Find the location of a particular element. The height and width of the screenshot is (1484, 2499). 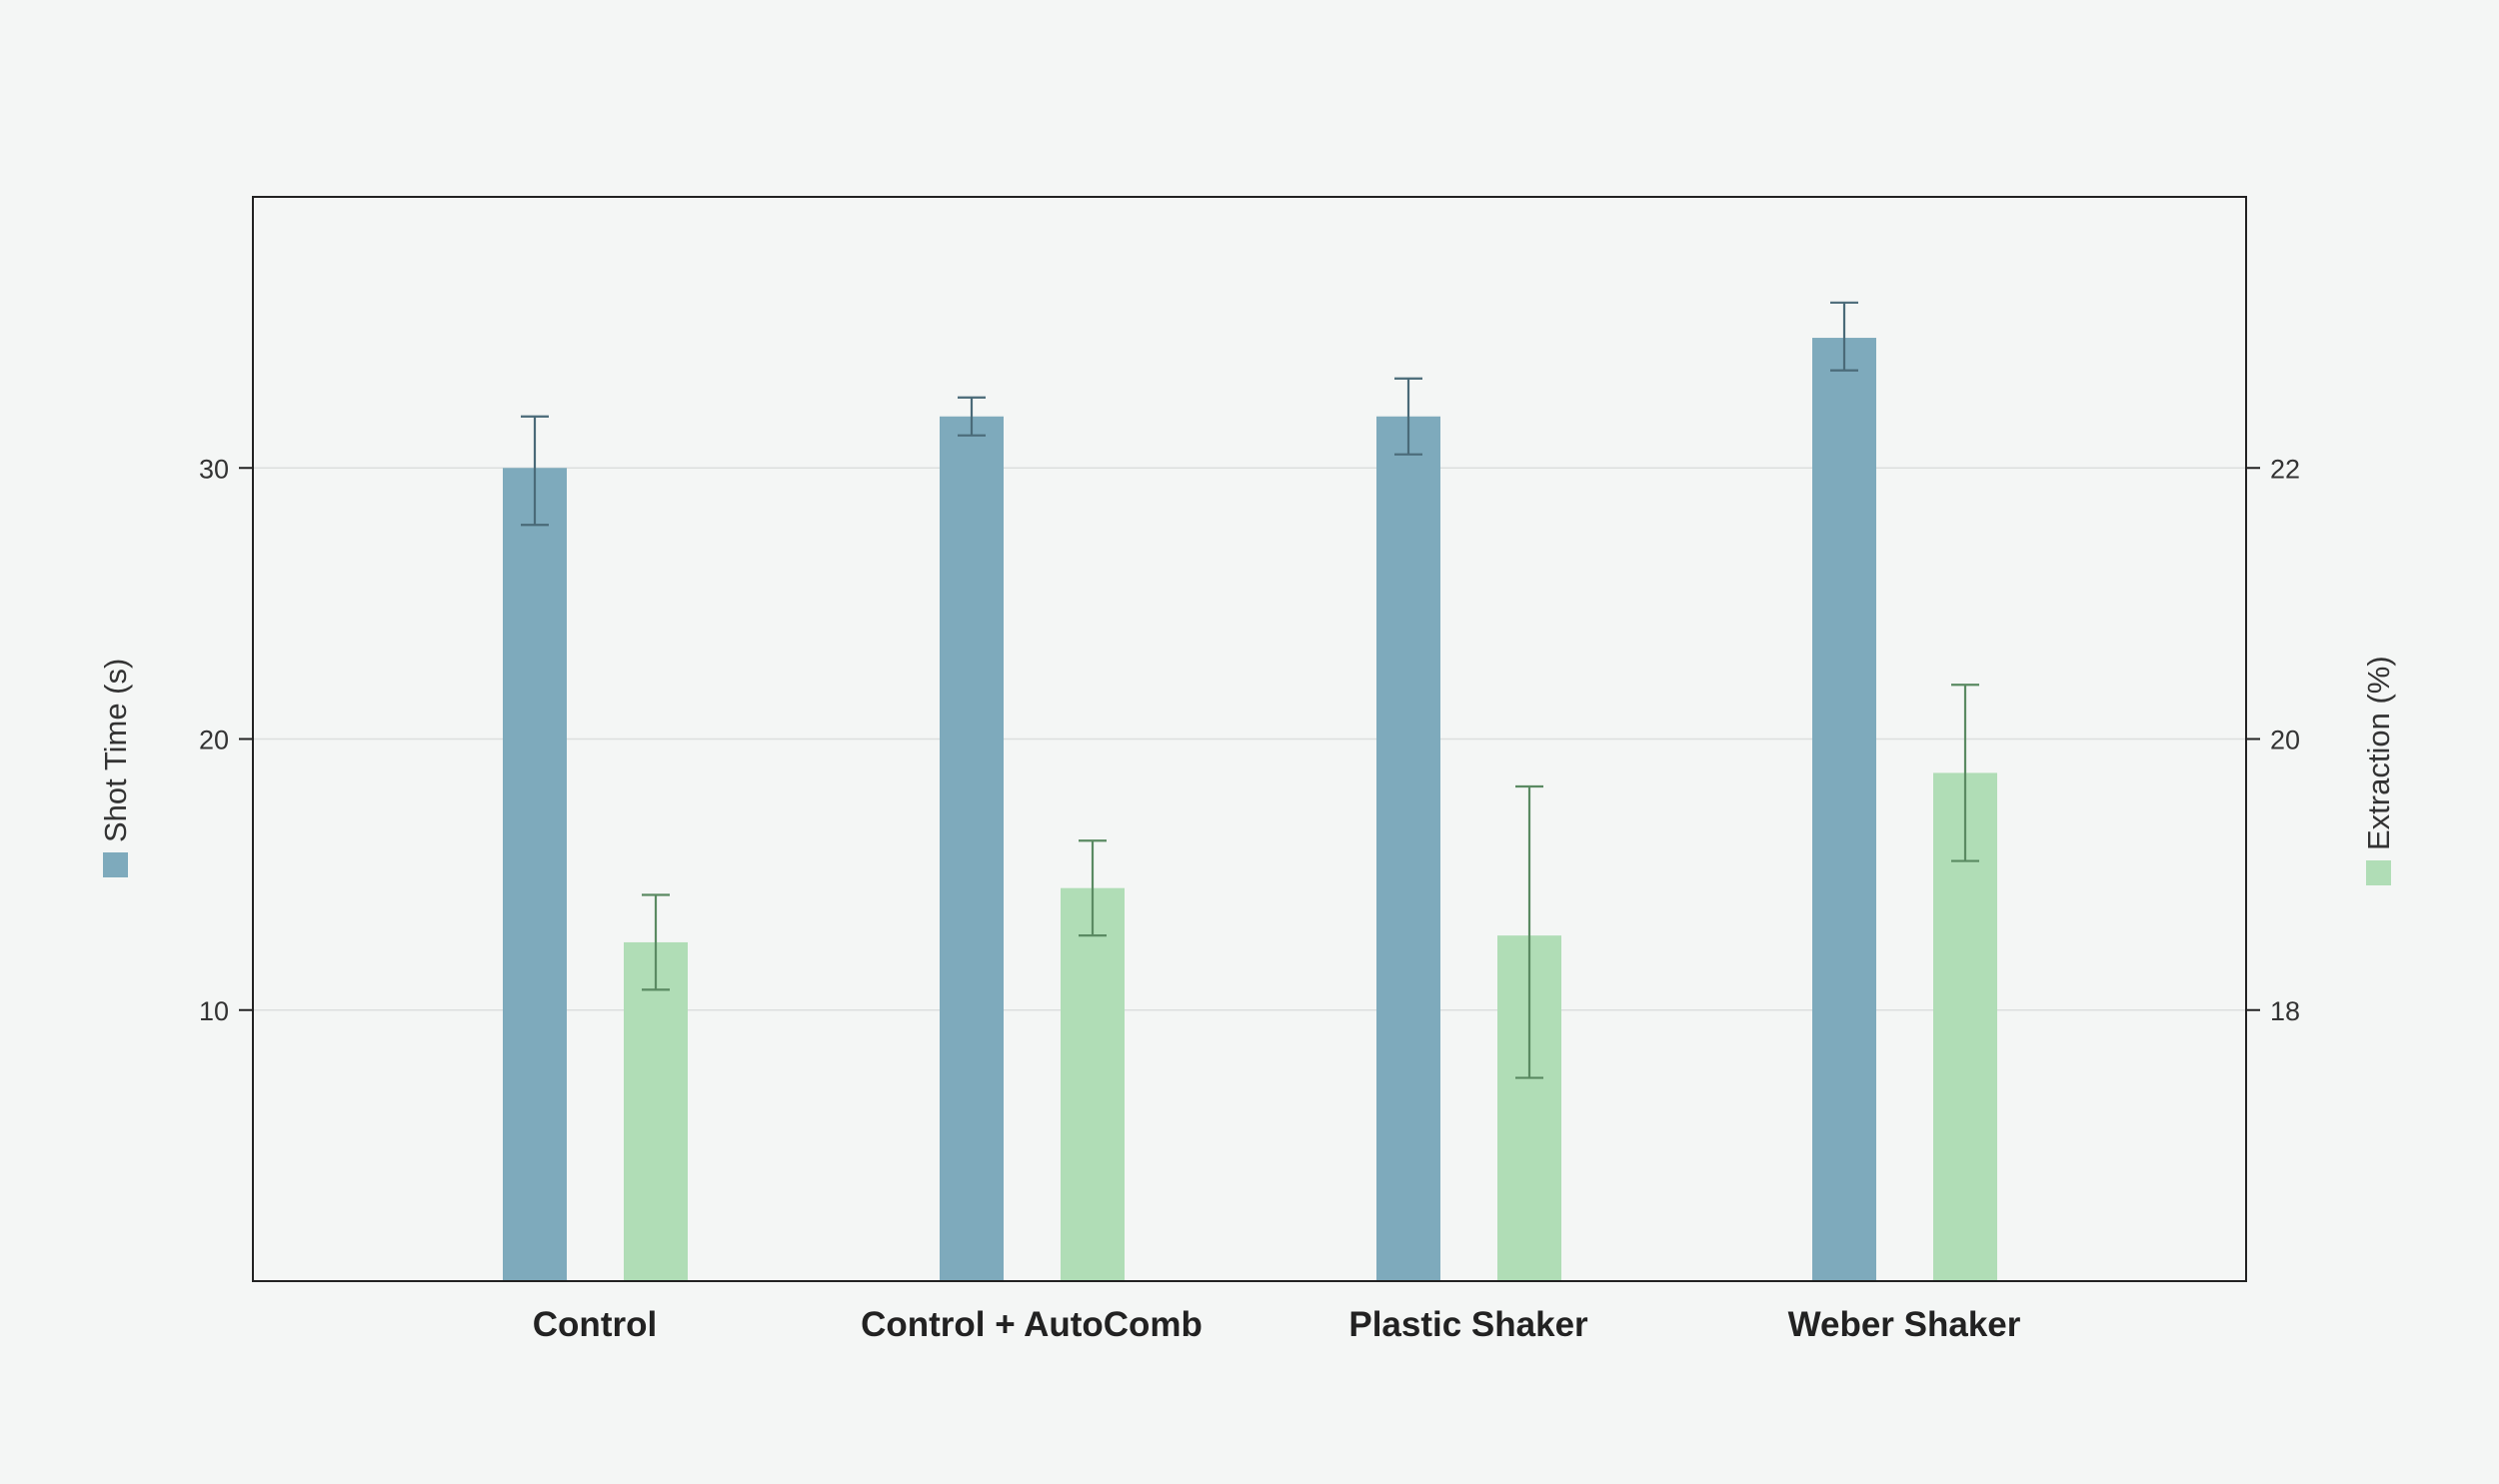

right-axis-title: Extraction (%) is located at coordinates (2378, 770).